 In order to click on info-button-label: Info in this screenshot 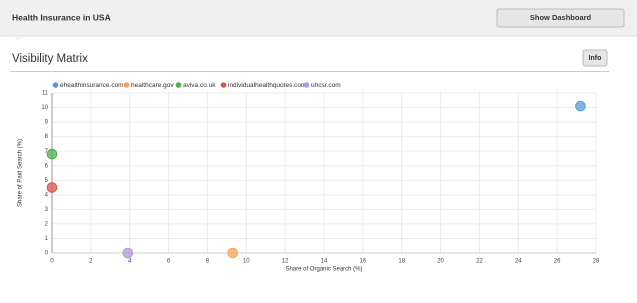, I will do `click(595, 58)`.